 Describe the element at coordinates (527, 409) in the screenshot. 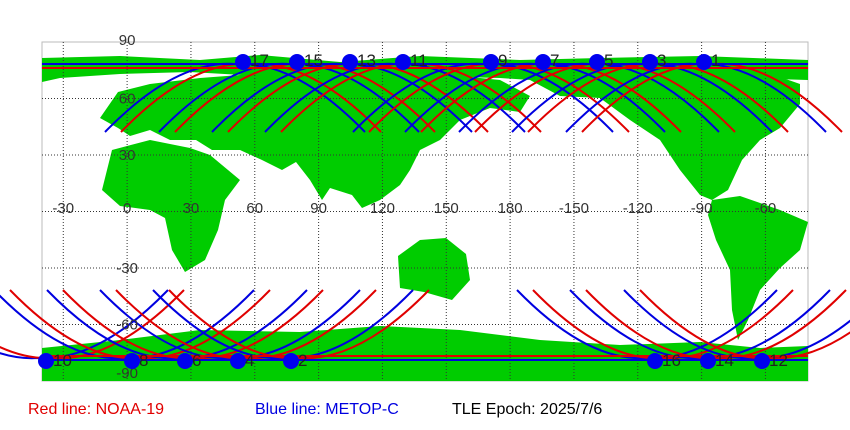

I see `tle-epoch: TLE Epoch: 2025/7/6` at that location.